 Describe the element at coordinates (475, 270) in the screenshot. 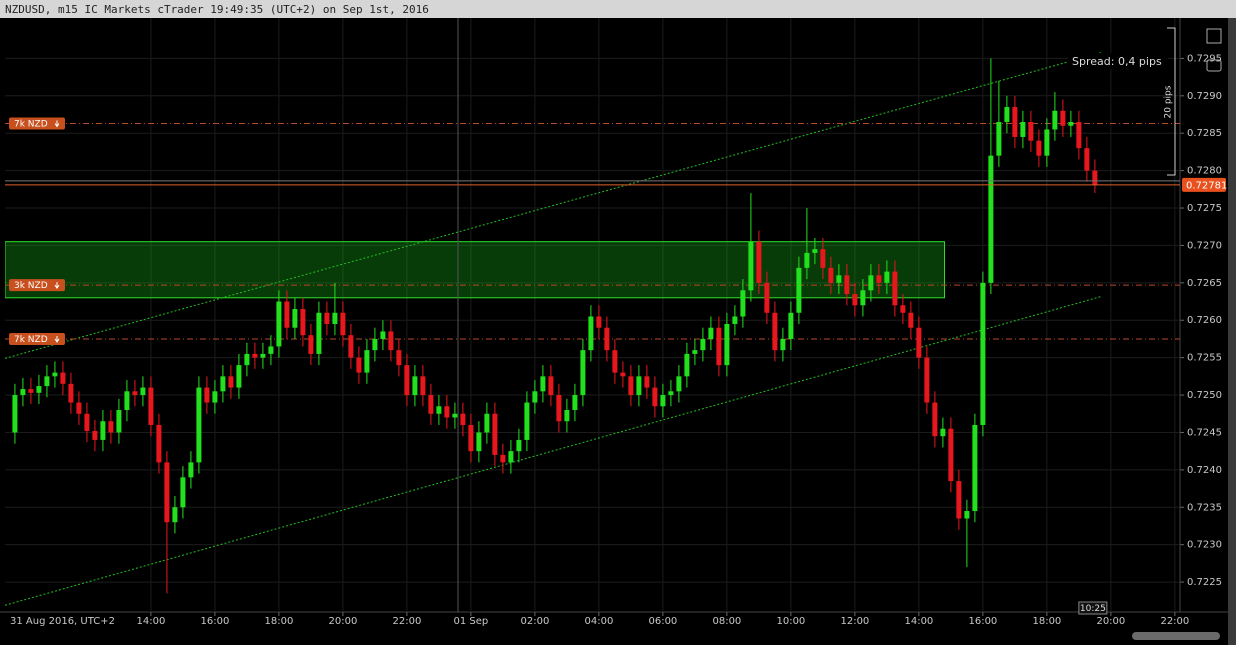

I see `supply-zone` at that location.